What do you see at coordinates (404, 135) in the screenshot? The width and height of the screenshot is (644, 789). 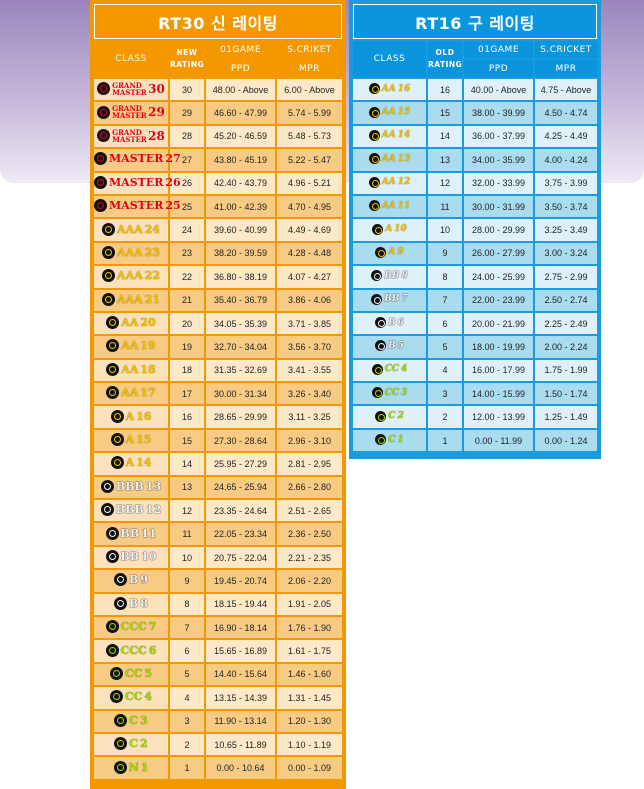 I see `class-number: 14` at bounding box center [404, 135].